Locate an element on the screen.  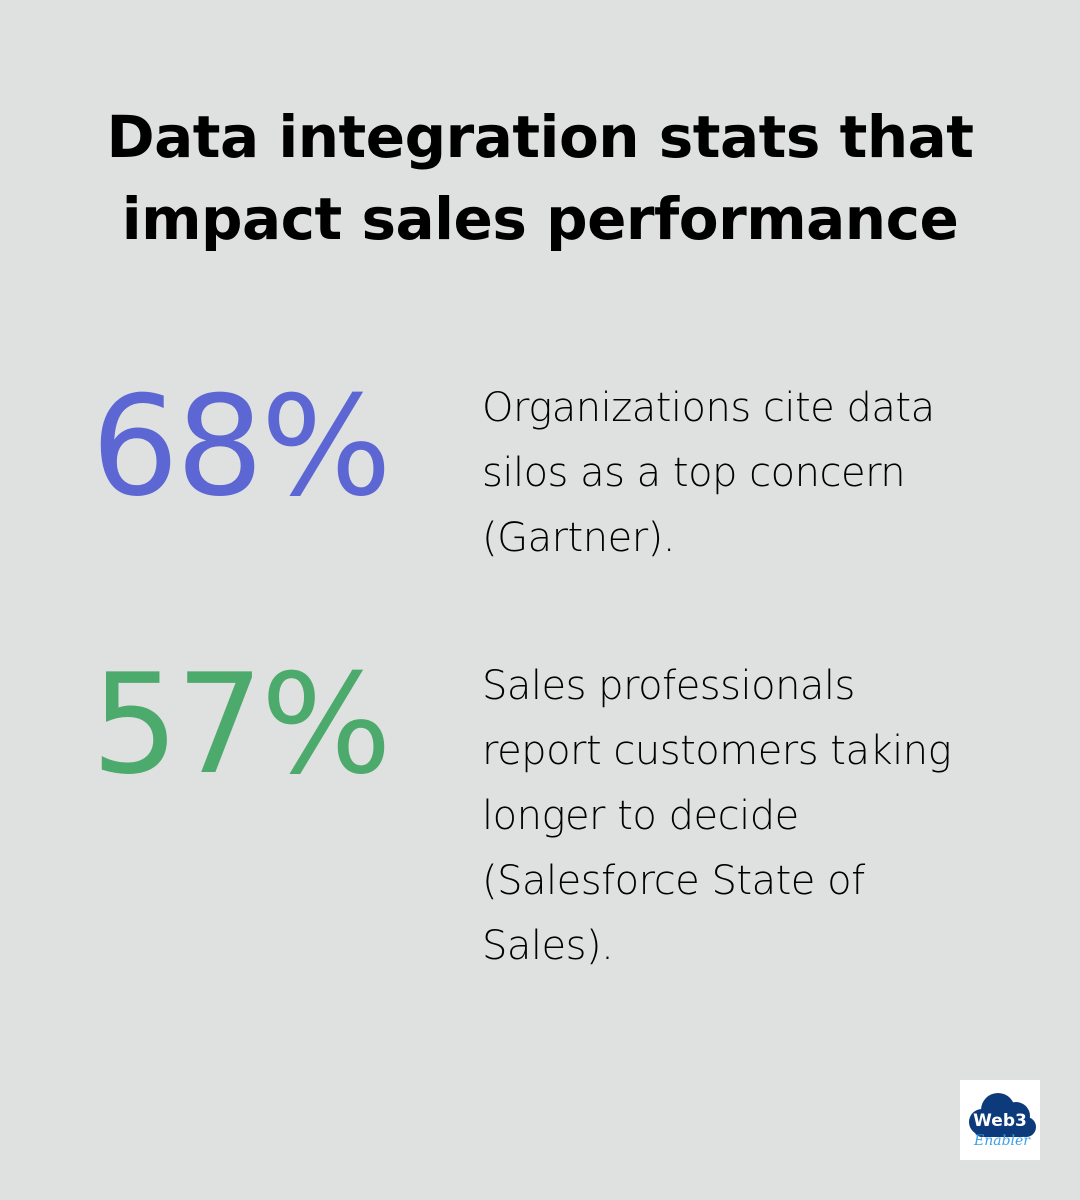
brand-logo: Web3 Enabler is located at coordinates (1000, 1120).